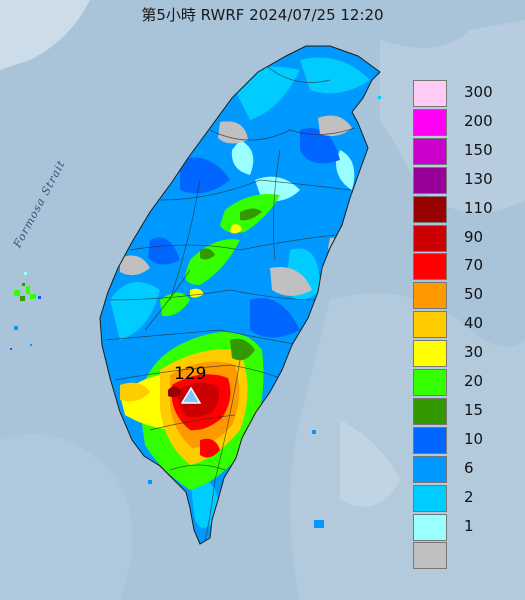  Describe the element at coordinates (474, 352) in the screenshot. I see `legend-label: 30` at that location.